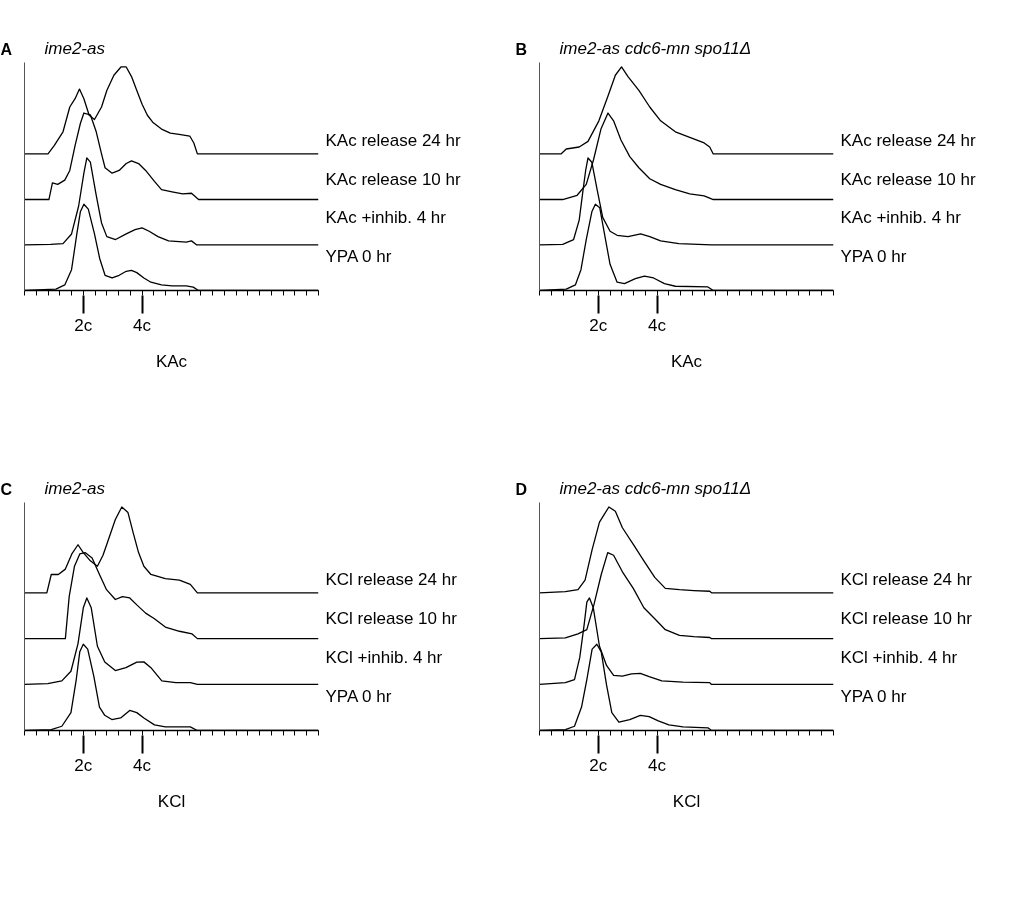 The width and height of the screenshot is (1031, 899). What do you see at coordinates (521, 49) in the screenshot?
I see `text: B` at bounding box center [521, 49].